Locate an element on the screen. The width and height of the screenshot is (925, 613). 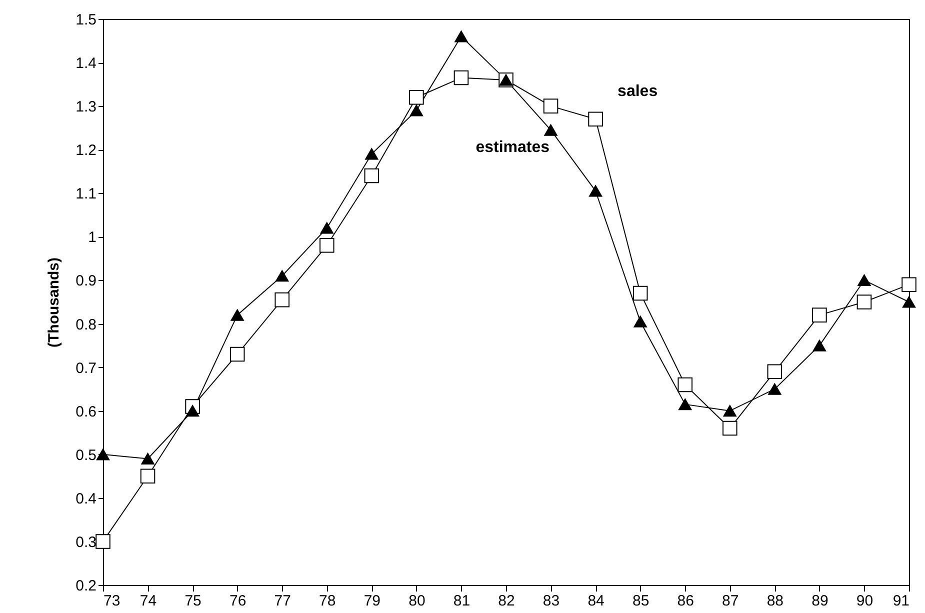
x-tick-label: 91 is located at coordinates (901, 601).